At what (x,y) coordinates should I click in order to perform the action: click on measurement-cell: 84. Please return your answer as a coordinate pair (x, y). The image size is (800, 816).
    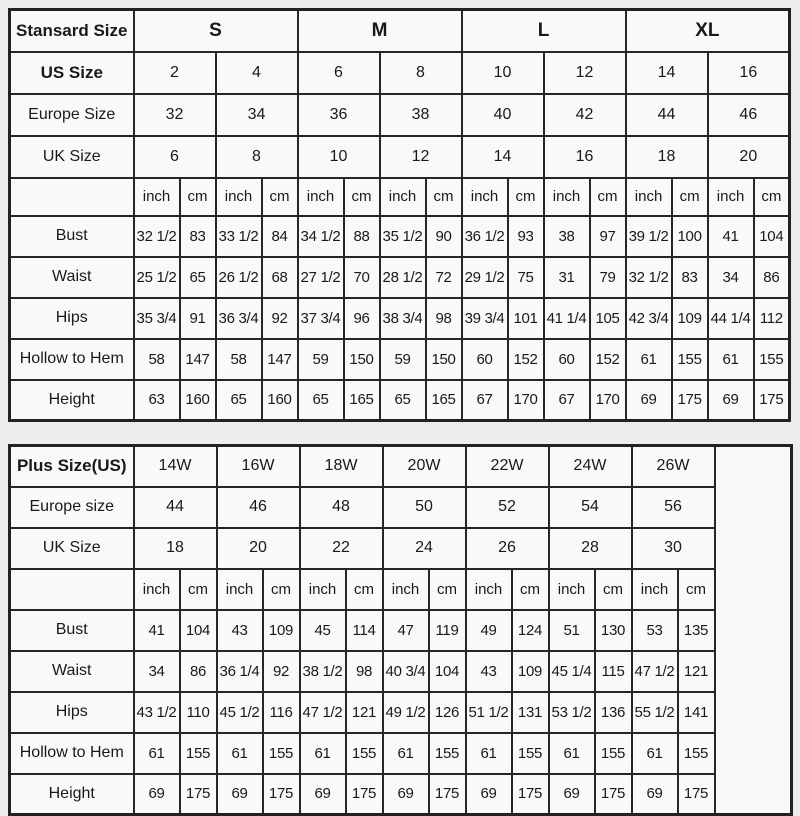
    Looking at the image, I should click on (279, 236).